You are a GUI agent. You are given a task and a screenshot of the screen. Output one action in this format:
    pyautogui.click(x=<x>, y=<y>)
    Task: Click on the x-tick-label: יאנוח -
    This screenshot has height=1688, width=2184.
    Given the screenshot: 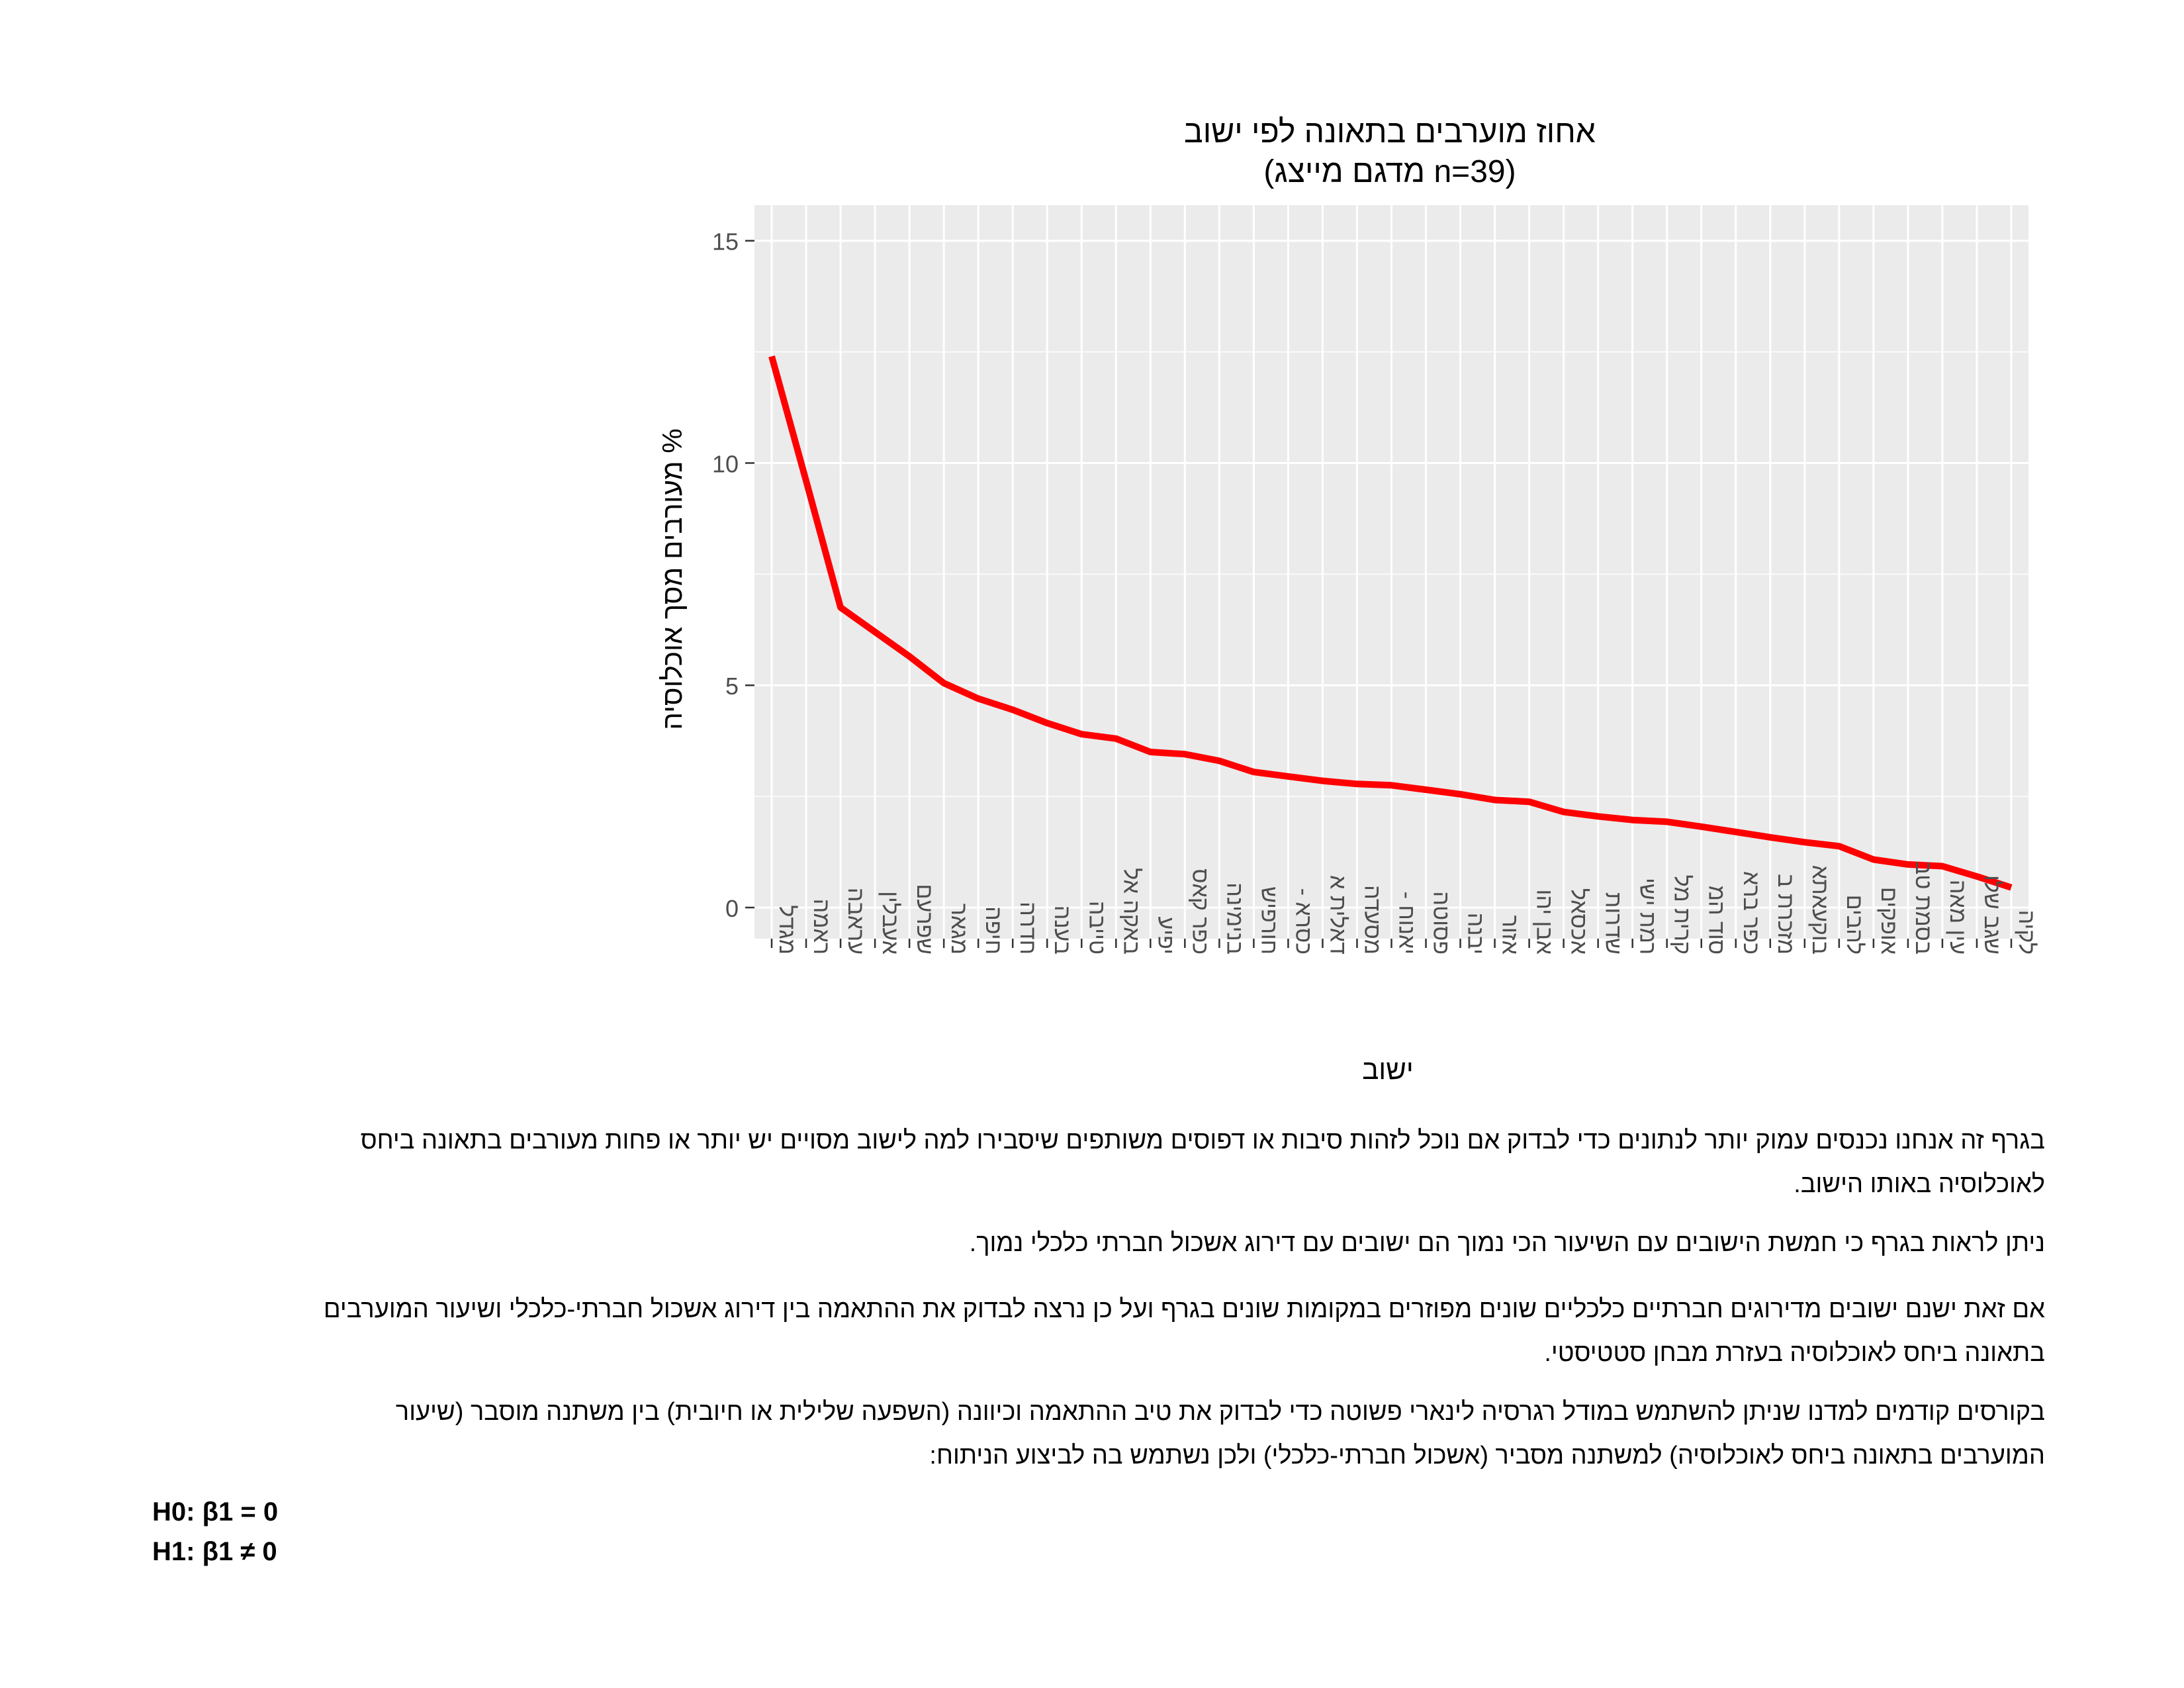 What is the action you would take?
    pyautogui.click(x=1407, y=923)
    